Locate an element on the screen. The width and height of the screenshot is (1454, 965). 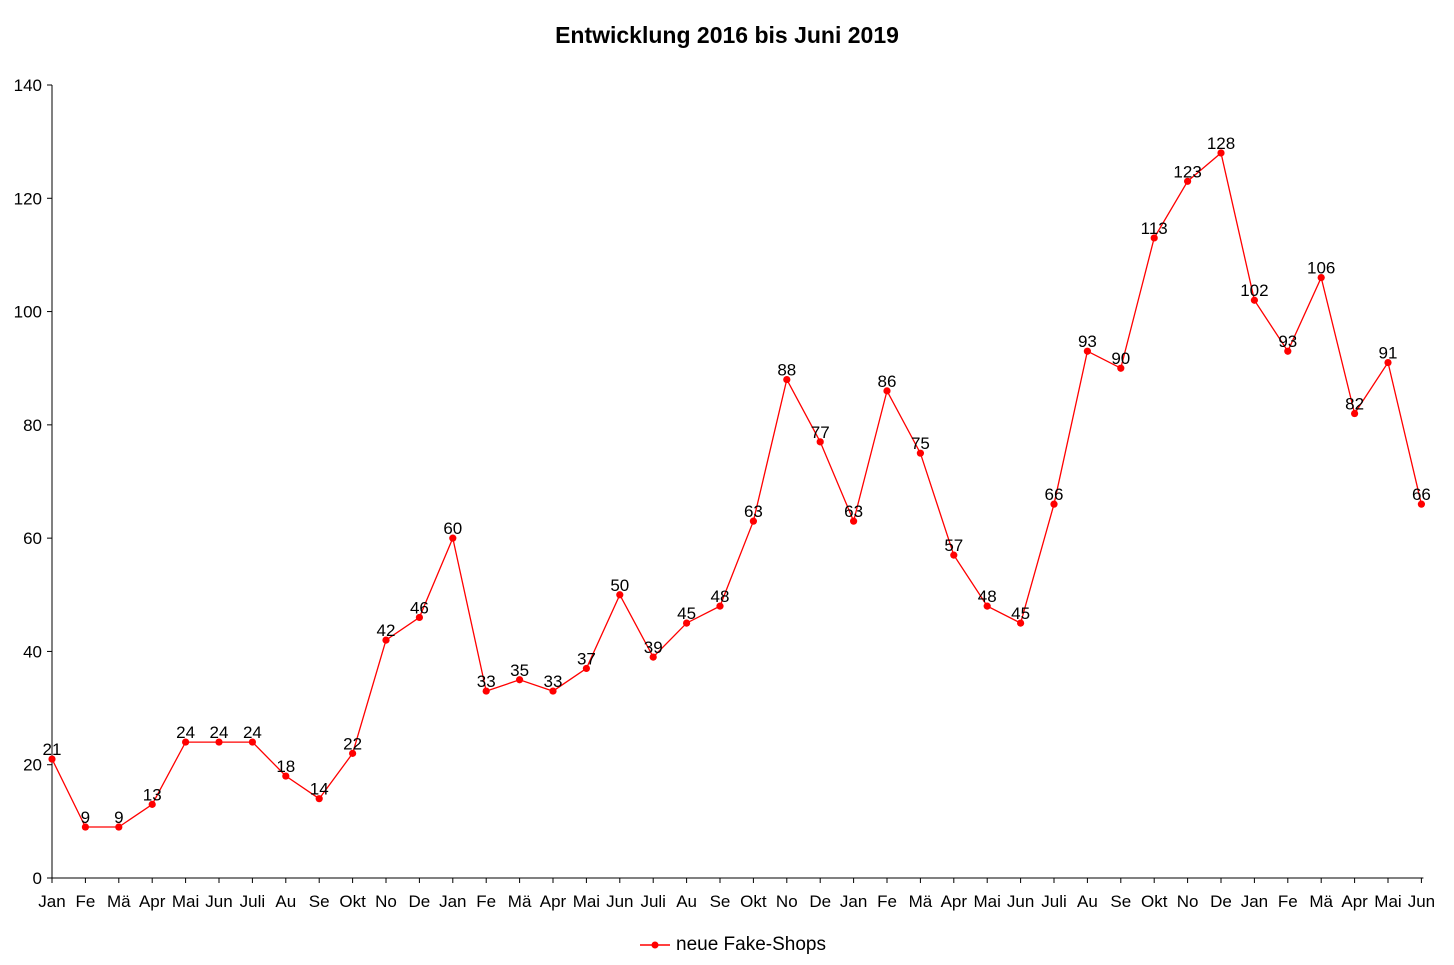
legend-label: neue Fake-Shops is located at coordinates (751, 944).